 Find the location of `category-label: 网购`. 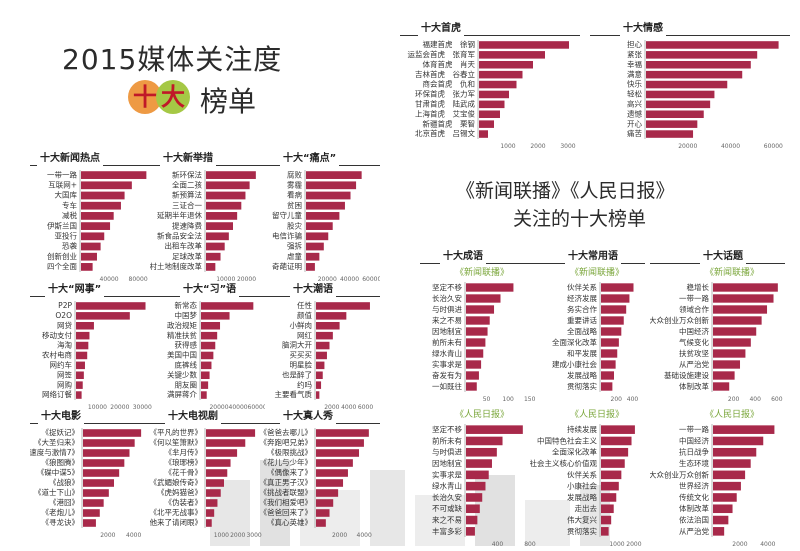

category-label: 网购 is located at coordinates (64, 384).